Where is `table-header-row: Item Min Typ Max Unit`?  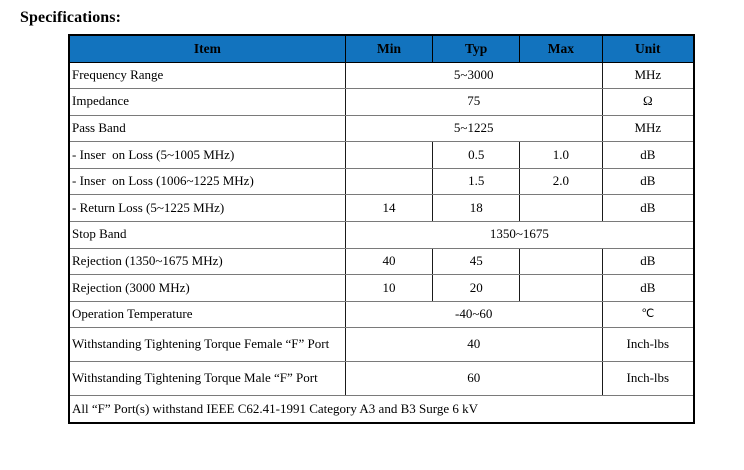
table-header-row: Item Min Typ Max Unit is located at coordinates (381, 49).